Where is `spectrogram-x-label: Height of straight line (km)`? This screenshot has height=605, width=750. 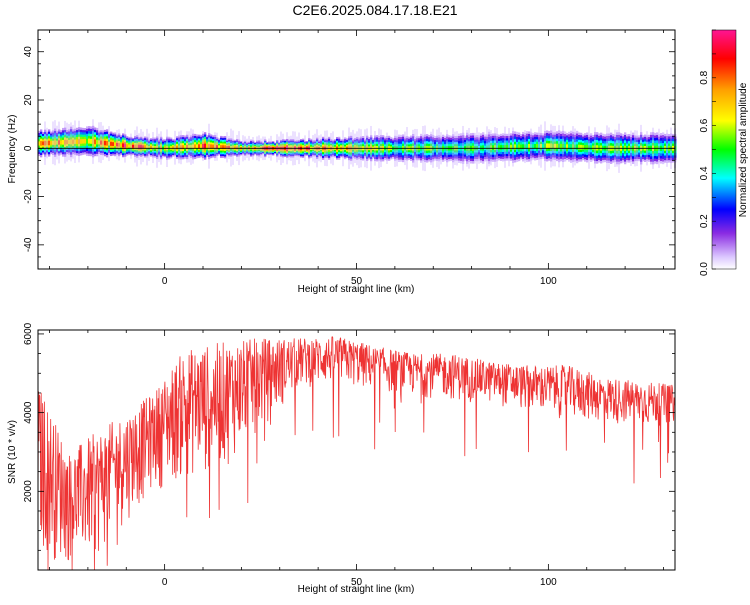
spectrogram-x-label: Height of straight line (km) is located at coordinates (356, 289).